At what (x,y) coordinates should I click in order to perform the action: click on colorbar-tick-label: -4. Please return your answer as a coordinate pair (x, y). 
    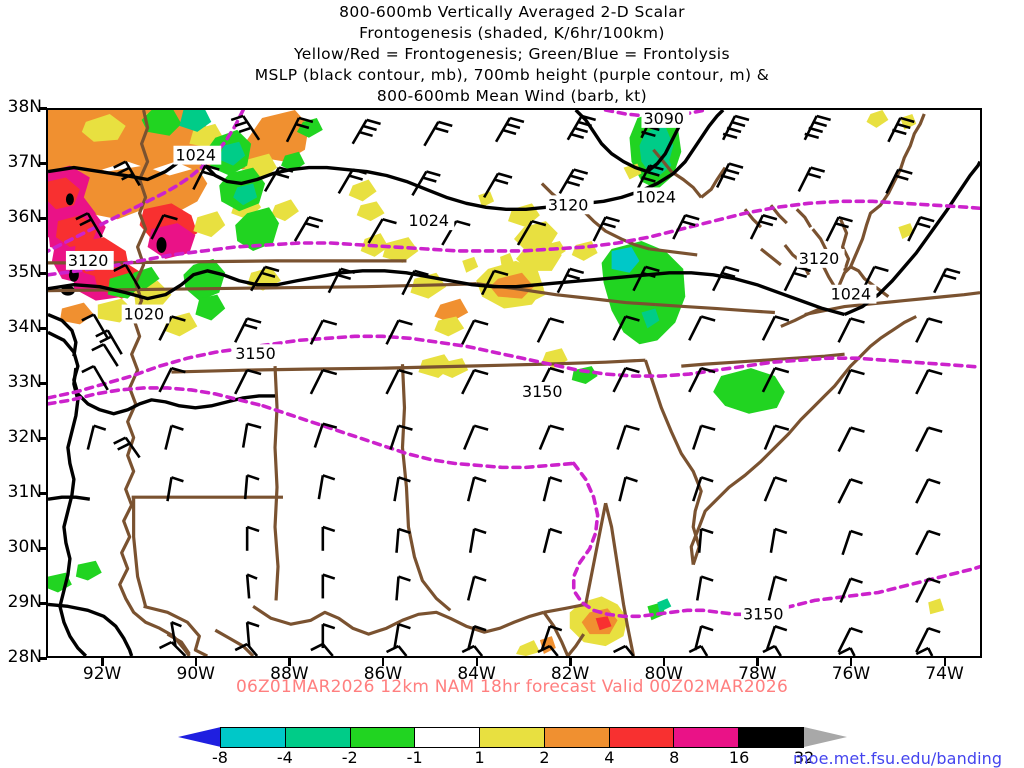
    Looking at the image, I should click on (284, 757).